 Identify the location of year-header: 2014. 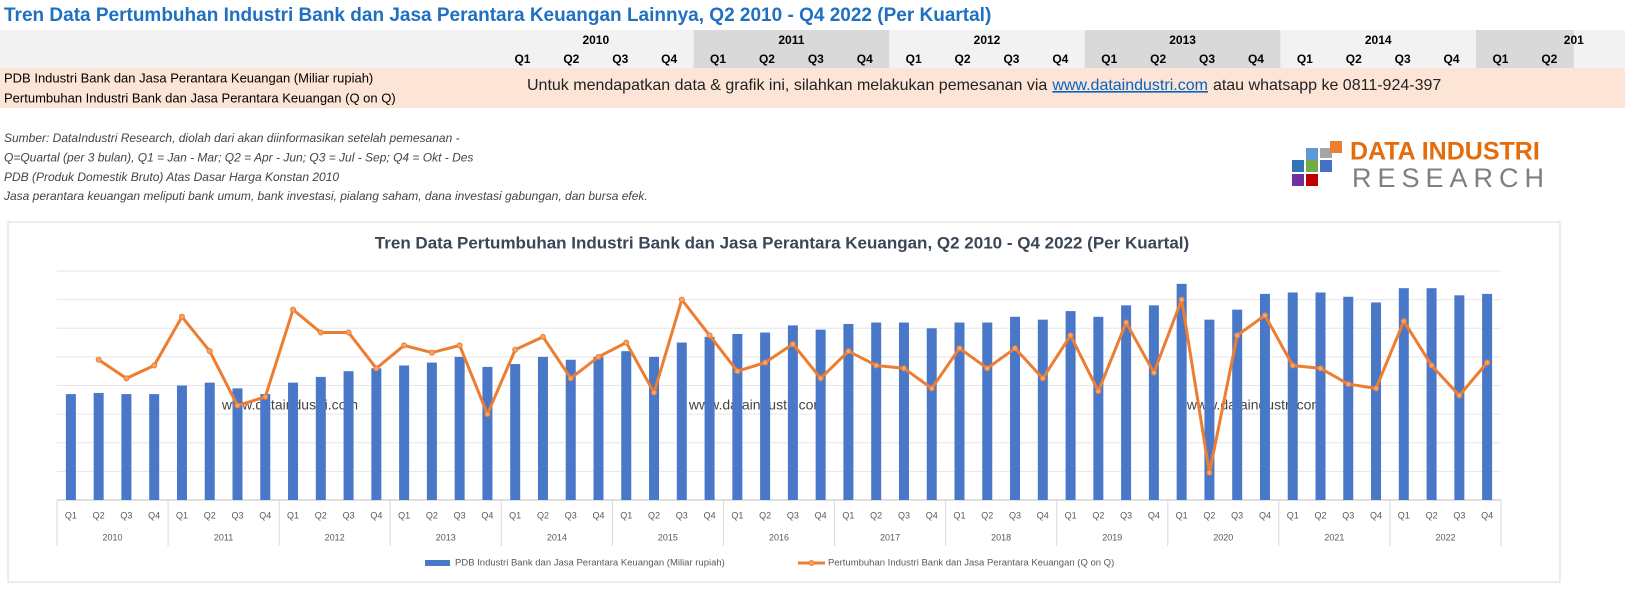
(1378, 40).